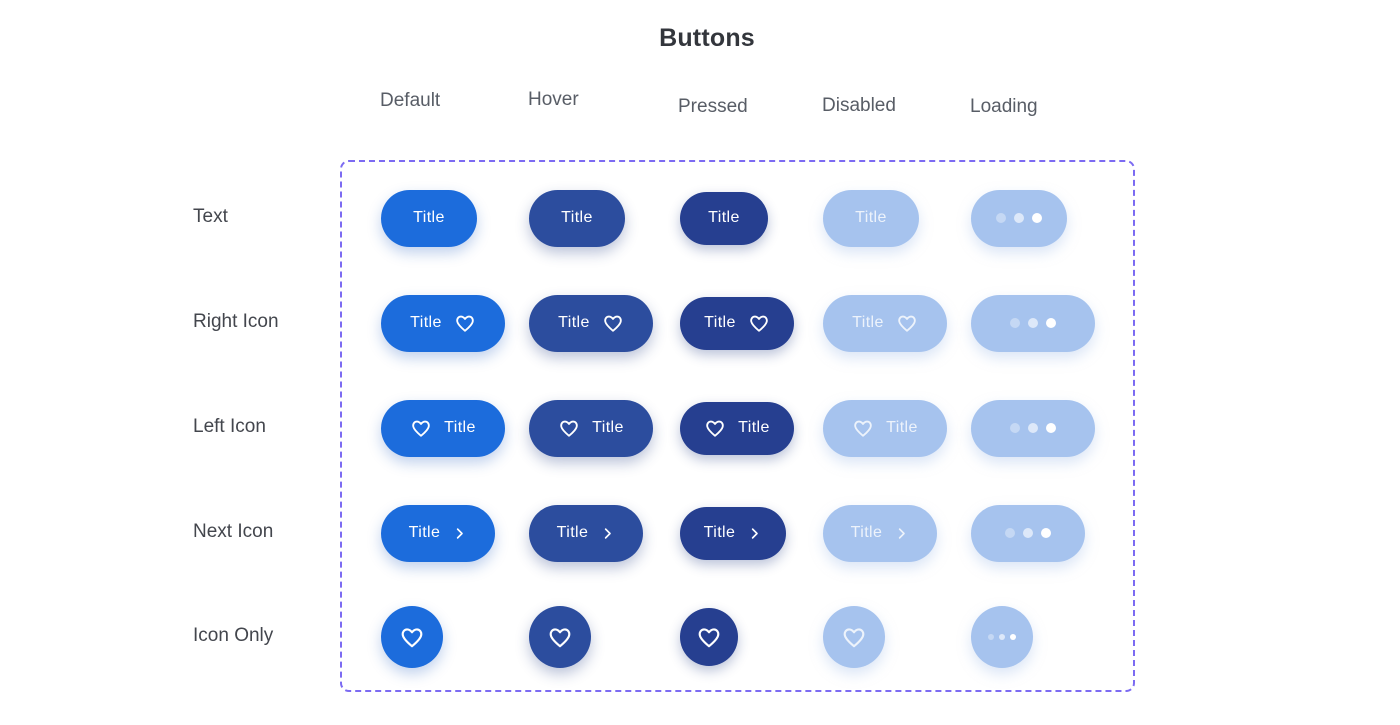 The height and width of the screenshot is (725, 1400). I want to click on button-left-icon-pressed: Title, so click(737, 428).